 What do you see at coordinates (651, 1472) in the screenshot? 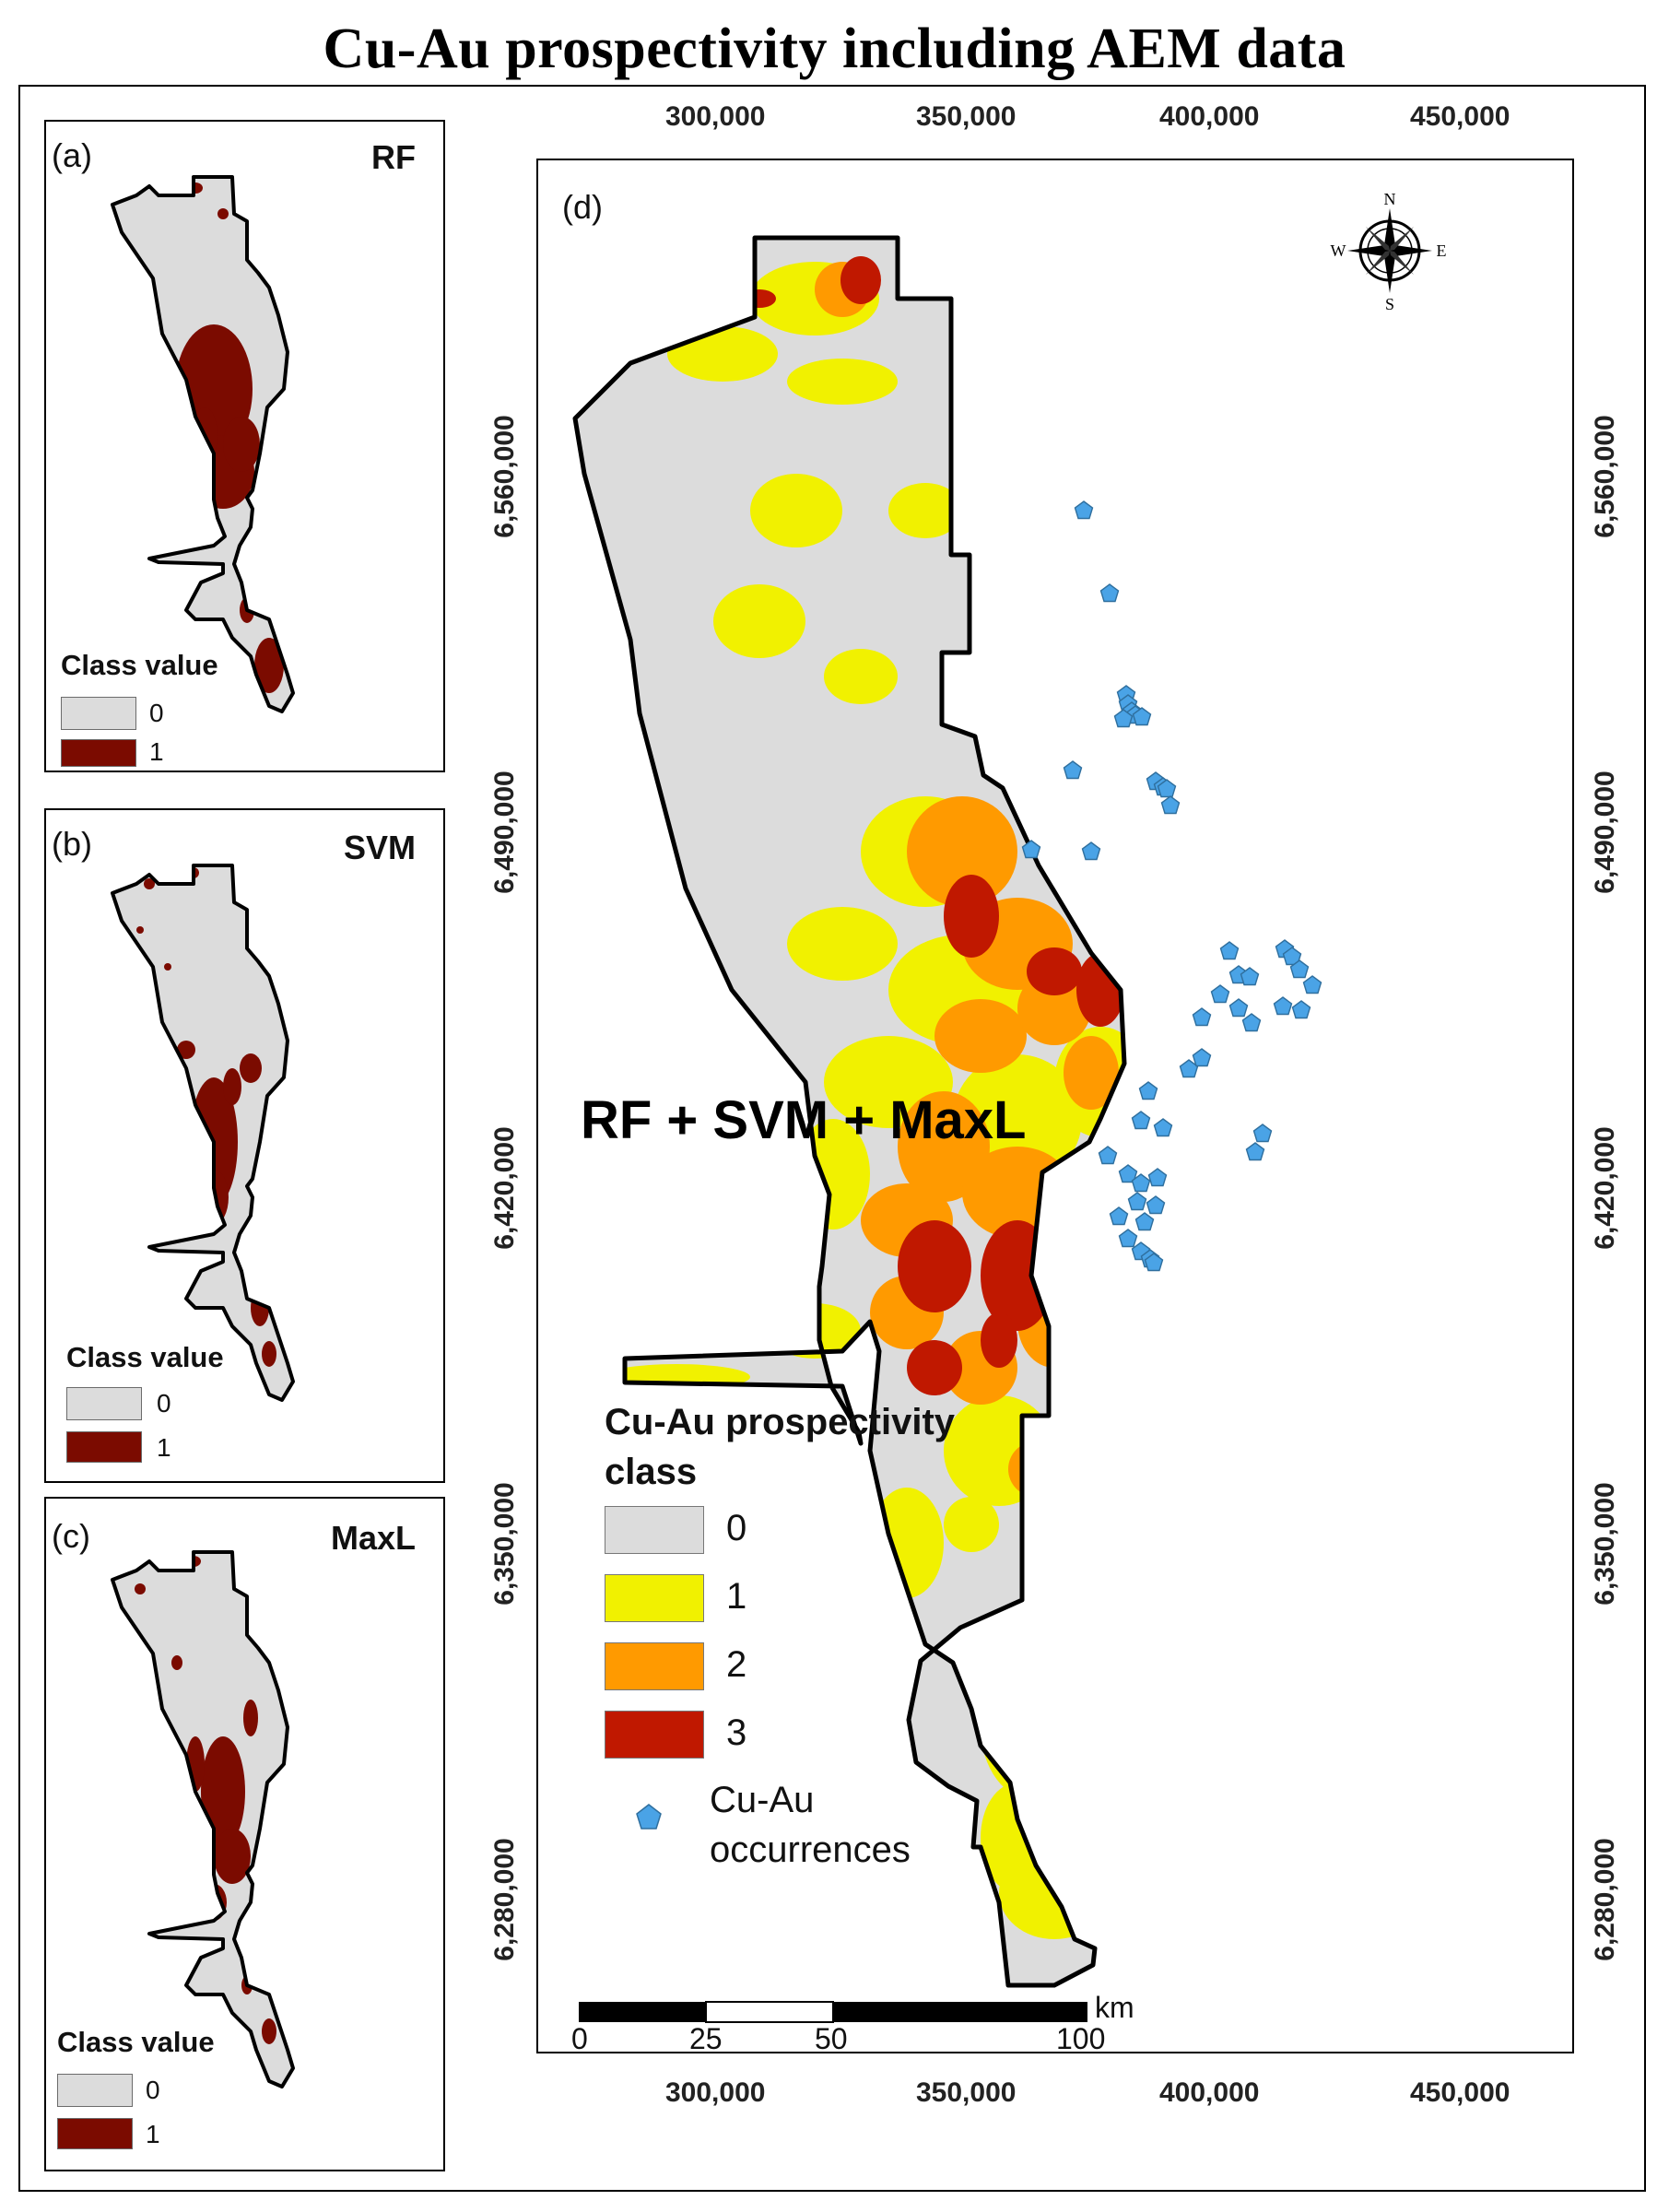
I see `legend-title-line2: class` at bounding box center [651, 1472].